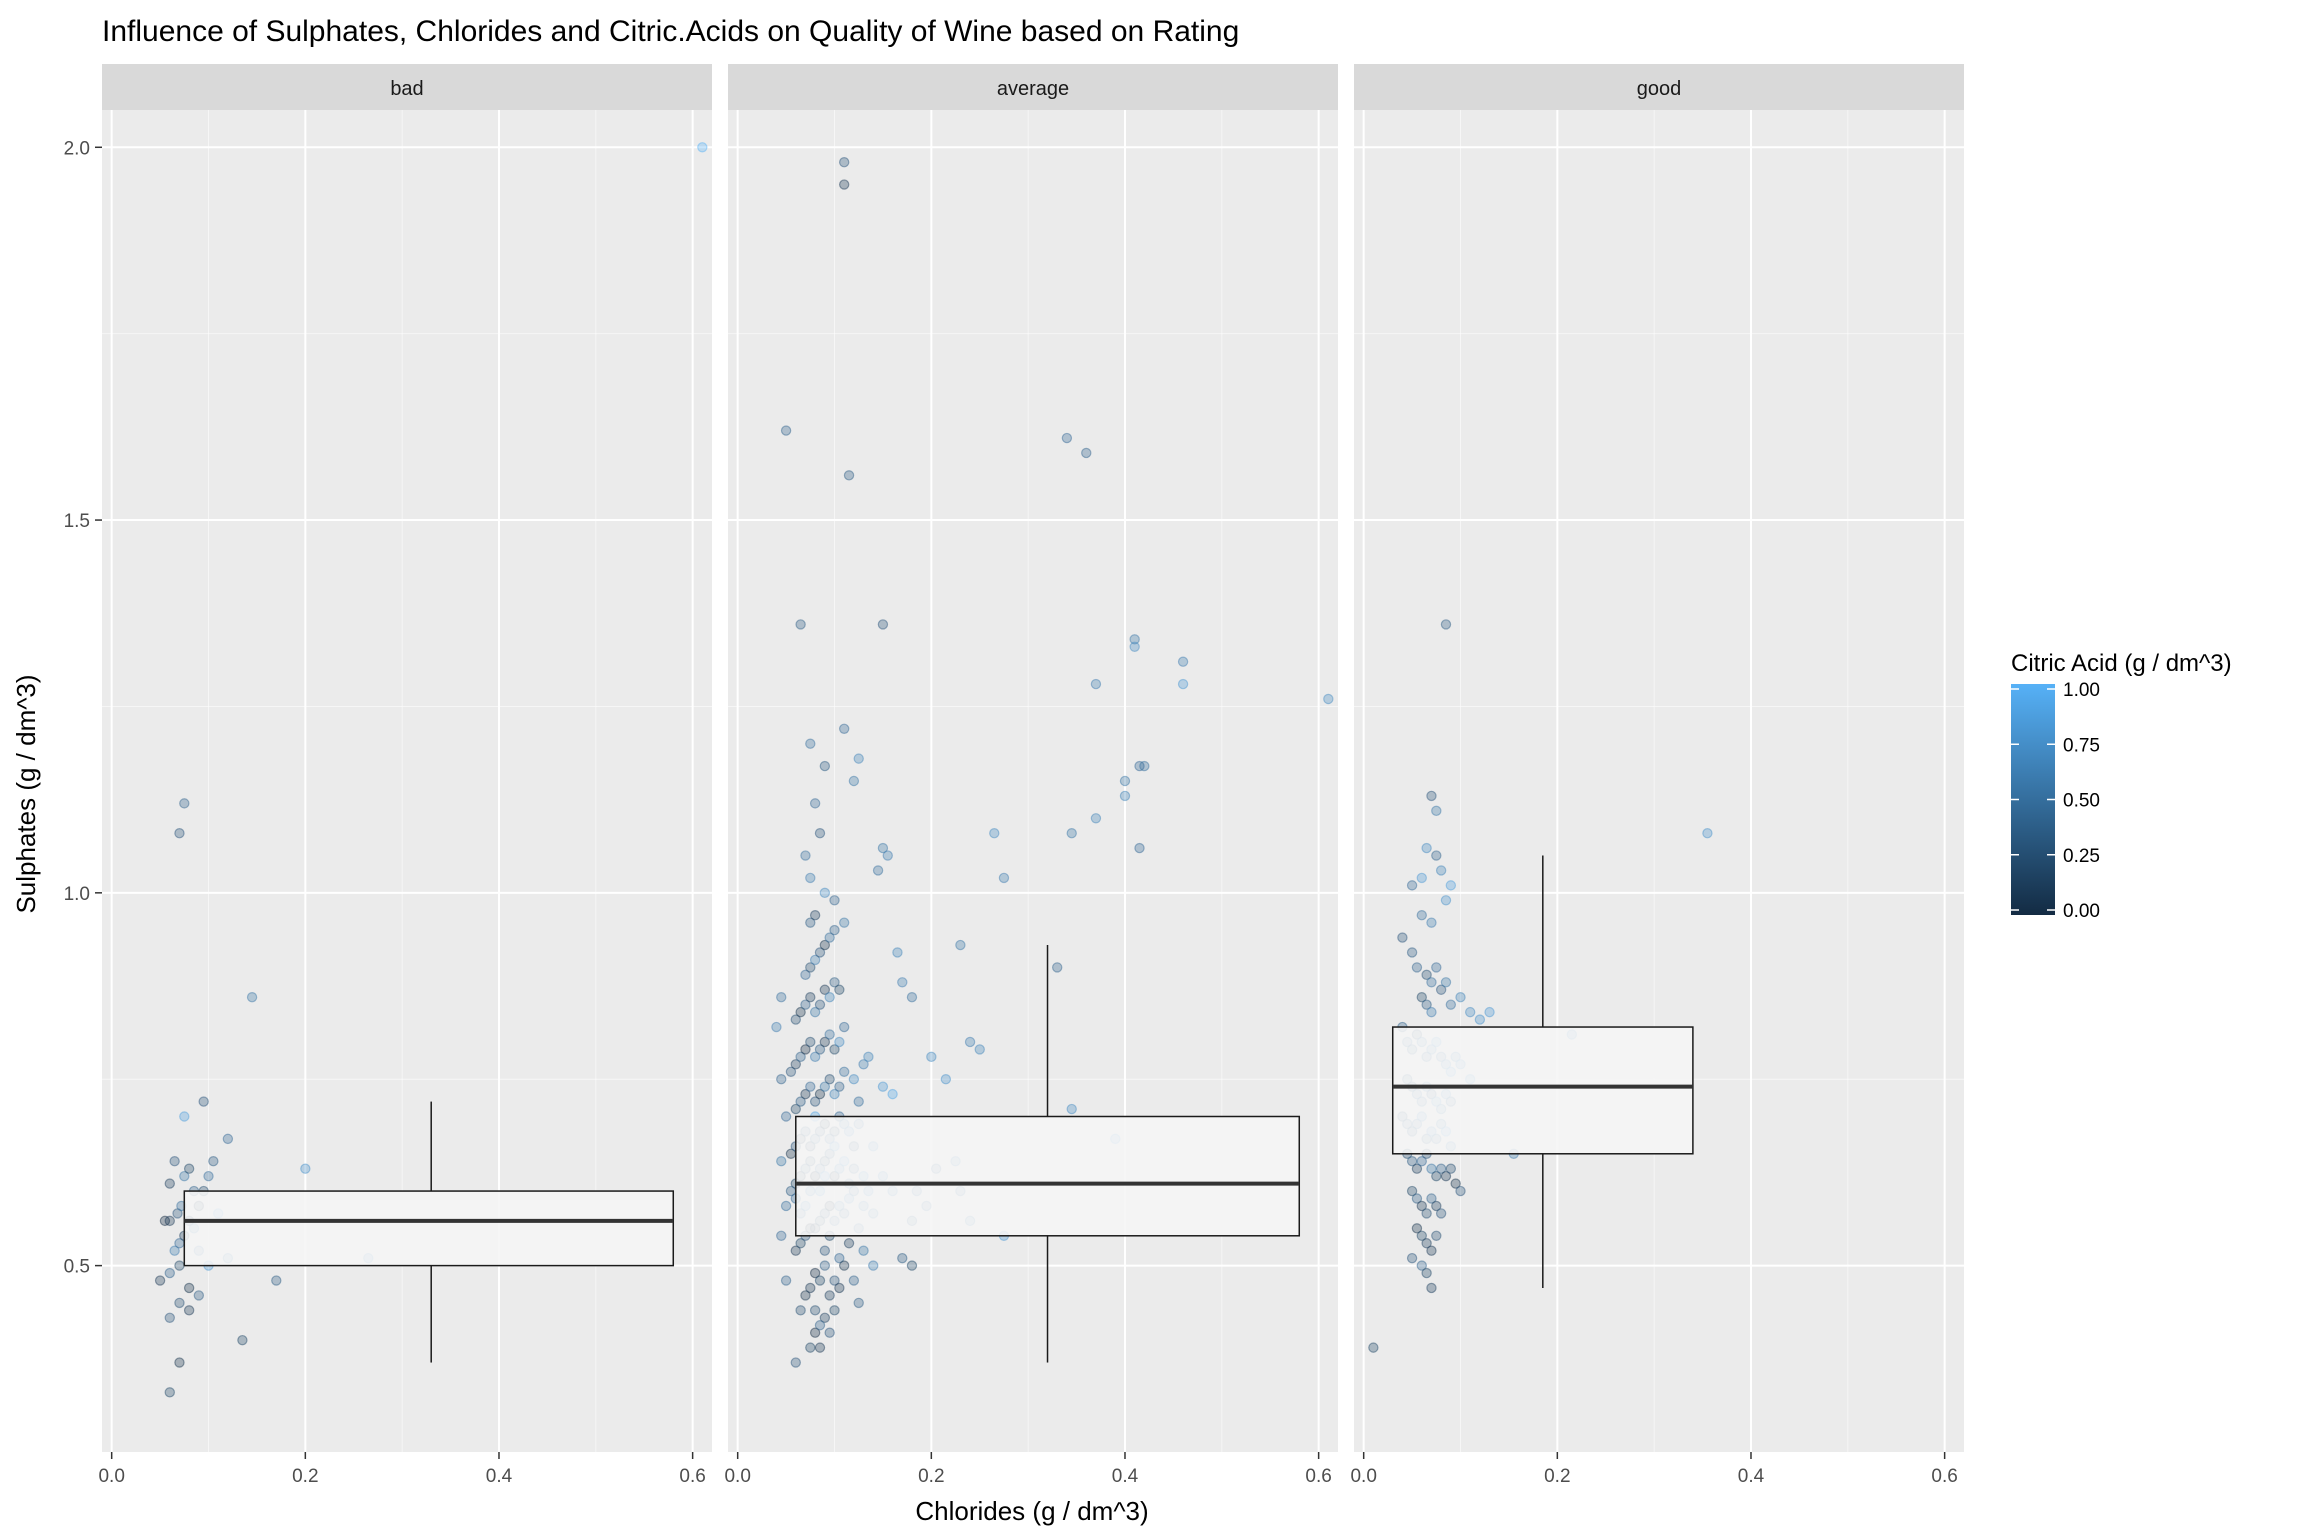  I want to click on y-axis-title: Sulphates (g / dm^3), so click(26, 793).